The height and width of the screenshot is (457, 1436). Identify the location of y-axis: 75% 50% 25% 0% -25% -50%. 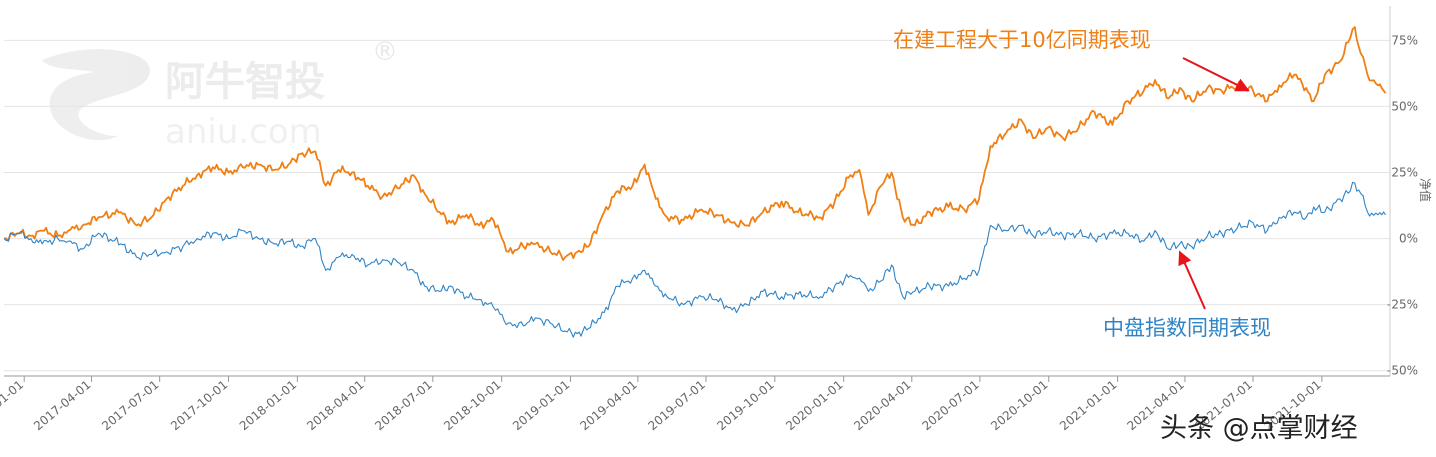
(1402, 192).